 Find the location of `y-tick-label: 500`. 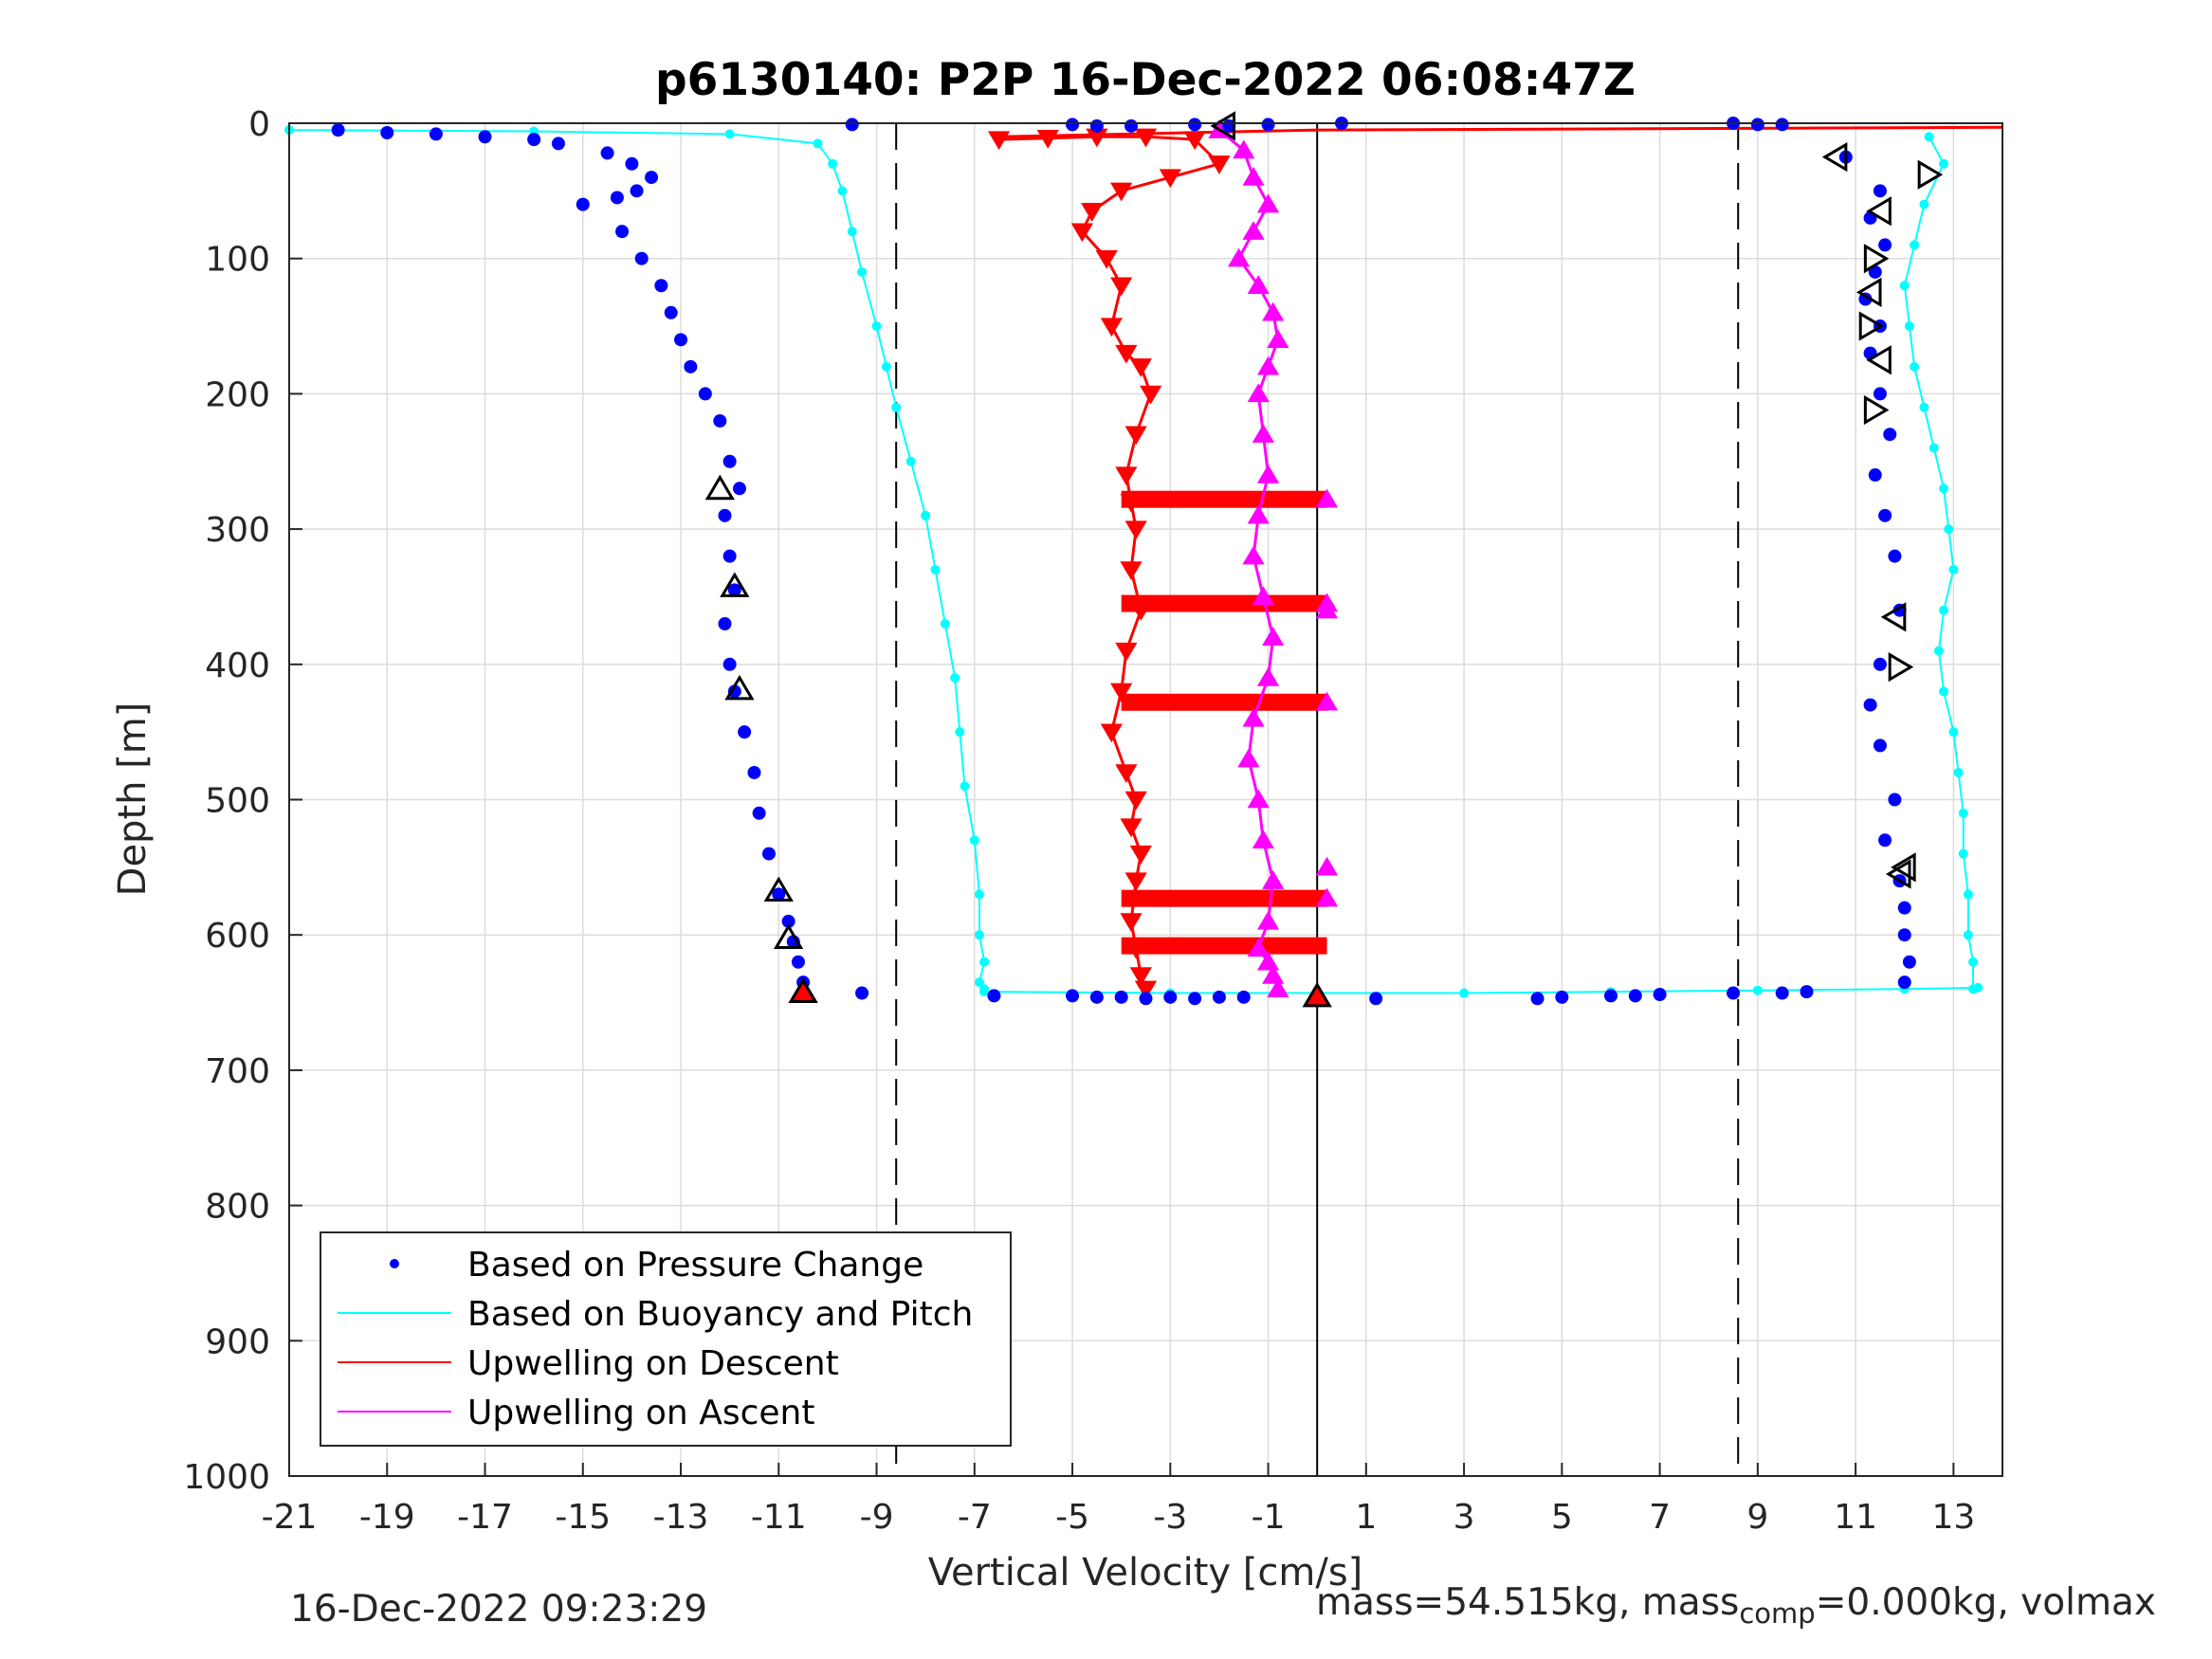

y-tick-label: 500 is located at coordinates (237, 801).